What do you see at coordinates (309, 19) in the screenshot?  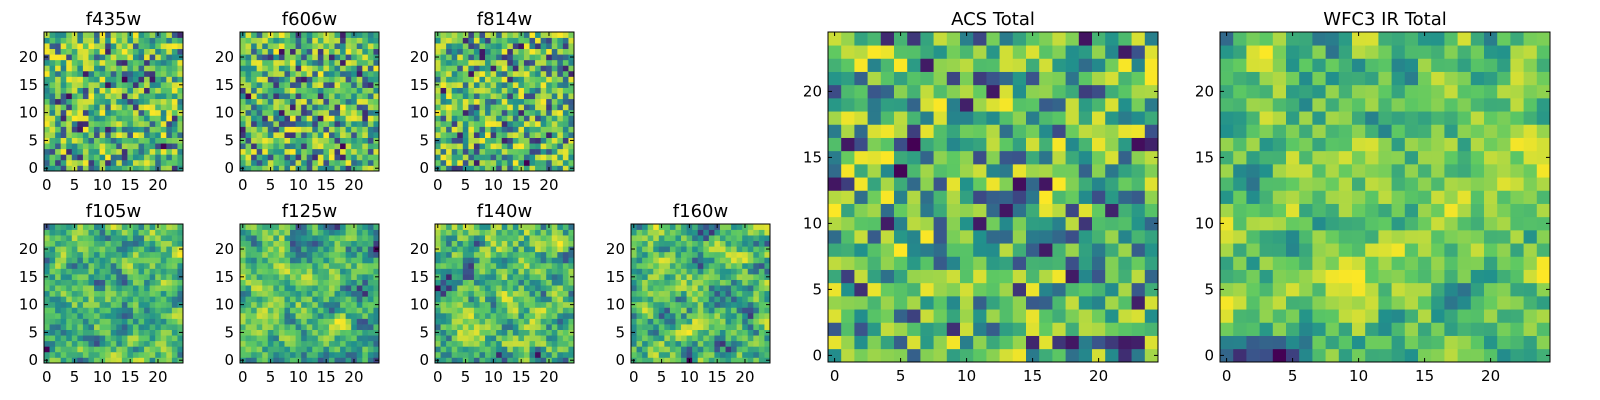 I see `panel-title: f606w` at bounding box center [309, 19].